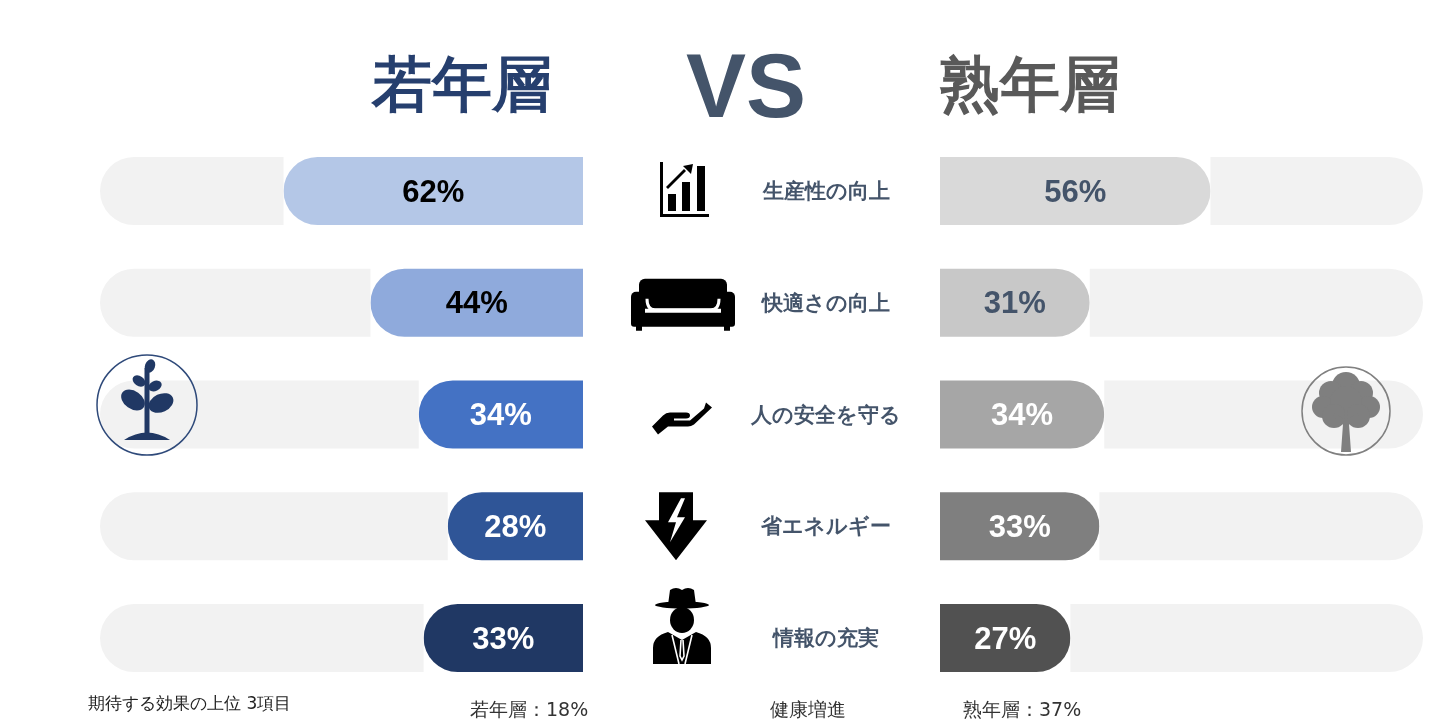 Image resolution: width=1448 pixels, height=724 pixels. What do you see at coordinates (461, 84) in the screenshot?
I see `chart-title: 若年層` at bounding box center [461, 84].